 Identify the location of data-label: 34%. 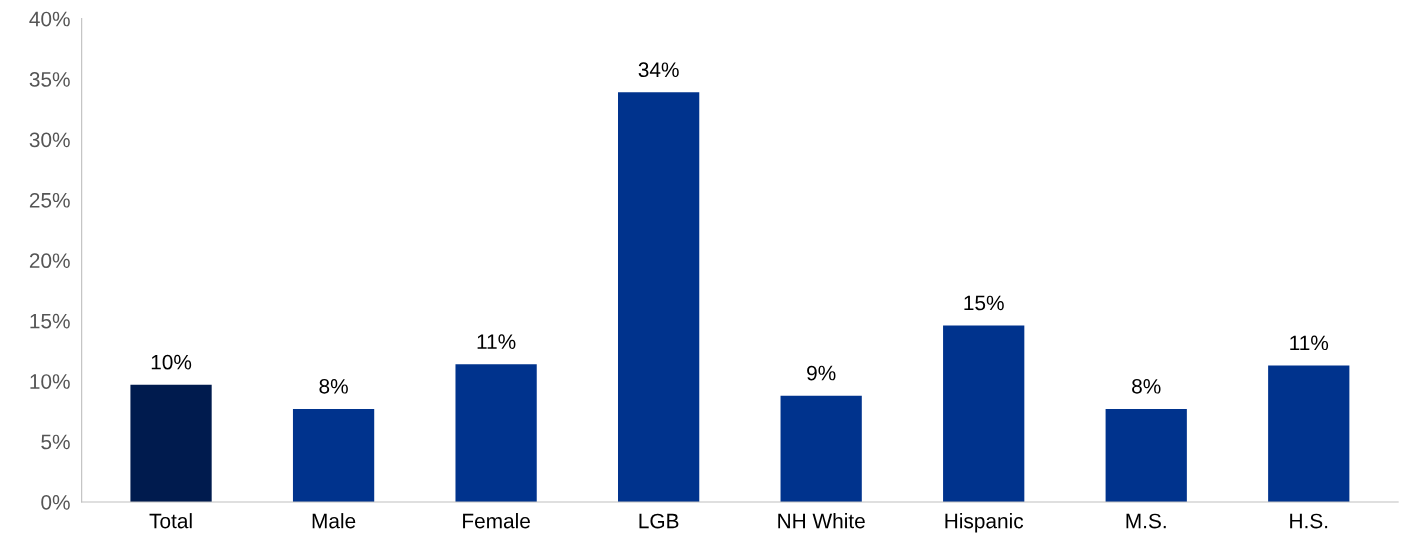
(658, 70).